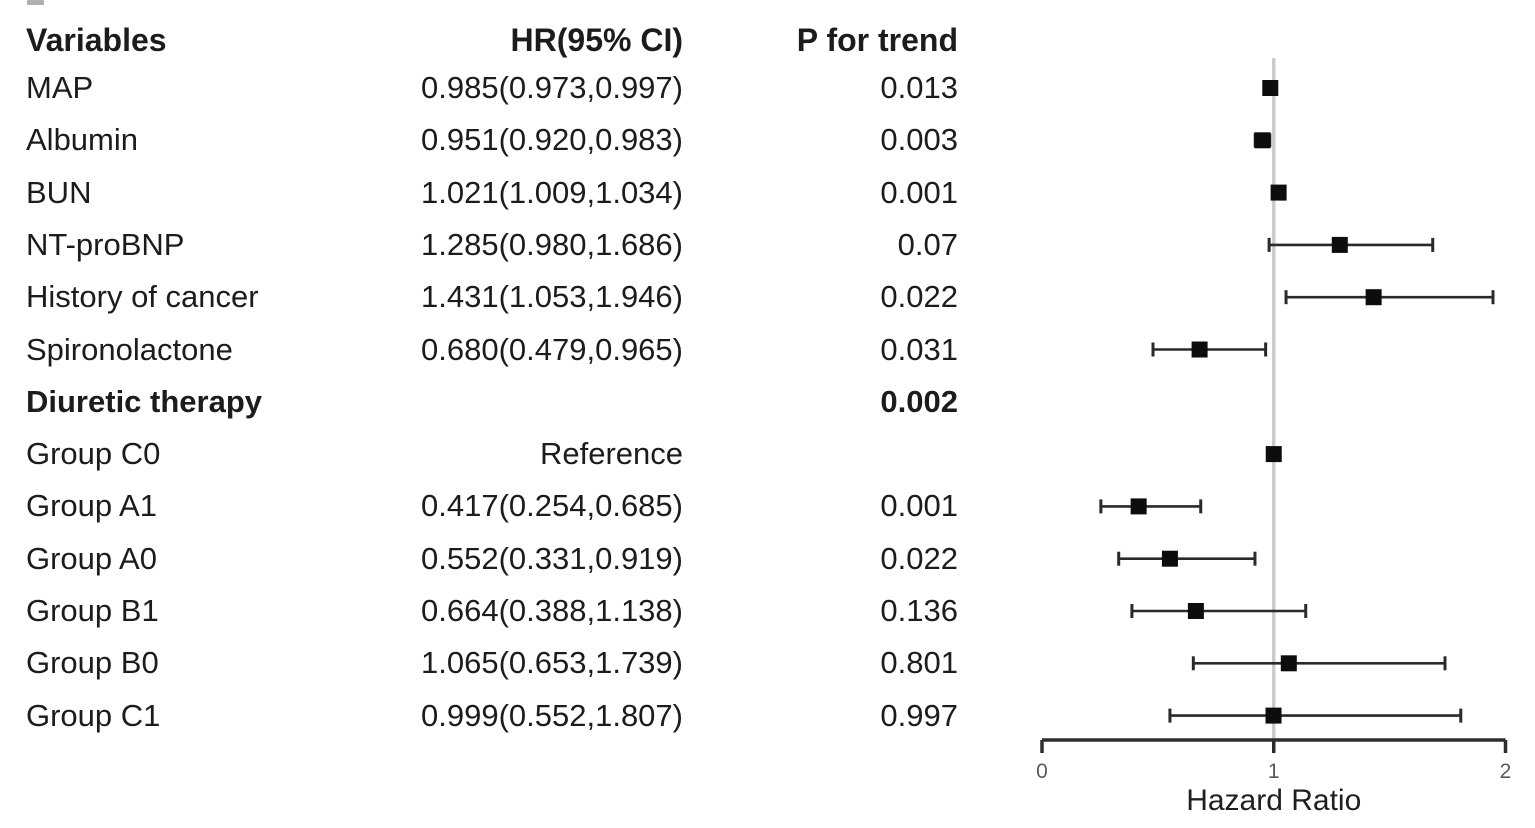 This screenshot has width=1535, height=828. Describe the element at coordinates (91, 506) in the screenshot. I see `row-label: Group A1` at that location.